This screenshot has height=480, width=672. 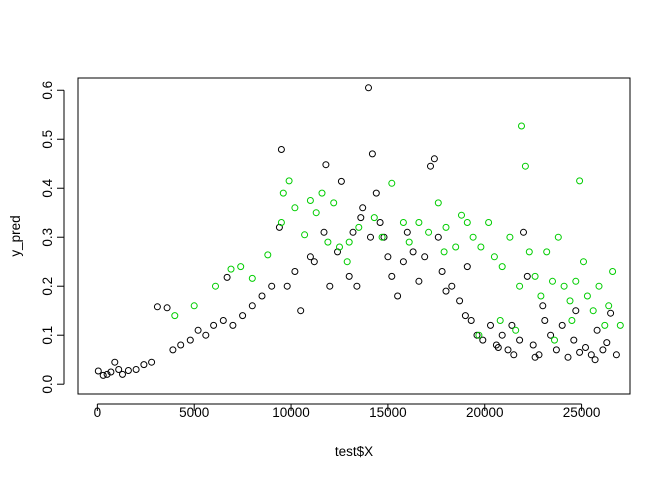 I want to click on x-tick-label: 5000, so click(x=194, y=412).